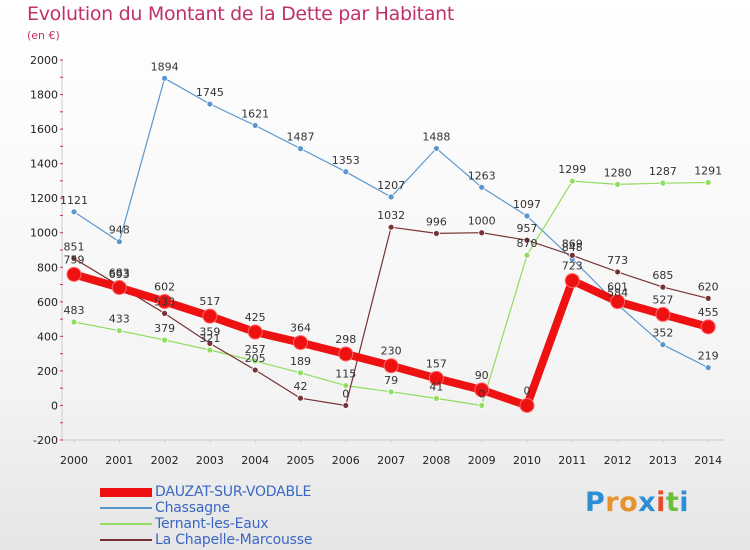 The width and height of the screenshot is (750, 550). What do you see at coordinates (119, 319) in the screenshot?
I see `data-label: 433` at bounding box center [119, 319].